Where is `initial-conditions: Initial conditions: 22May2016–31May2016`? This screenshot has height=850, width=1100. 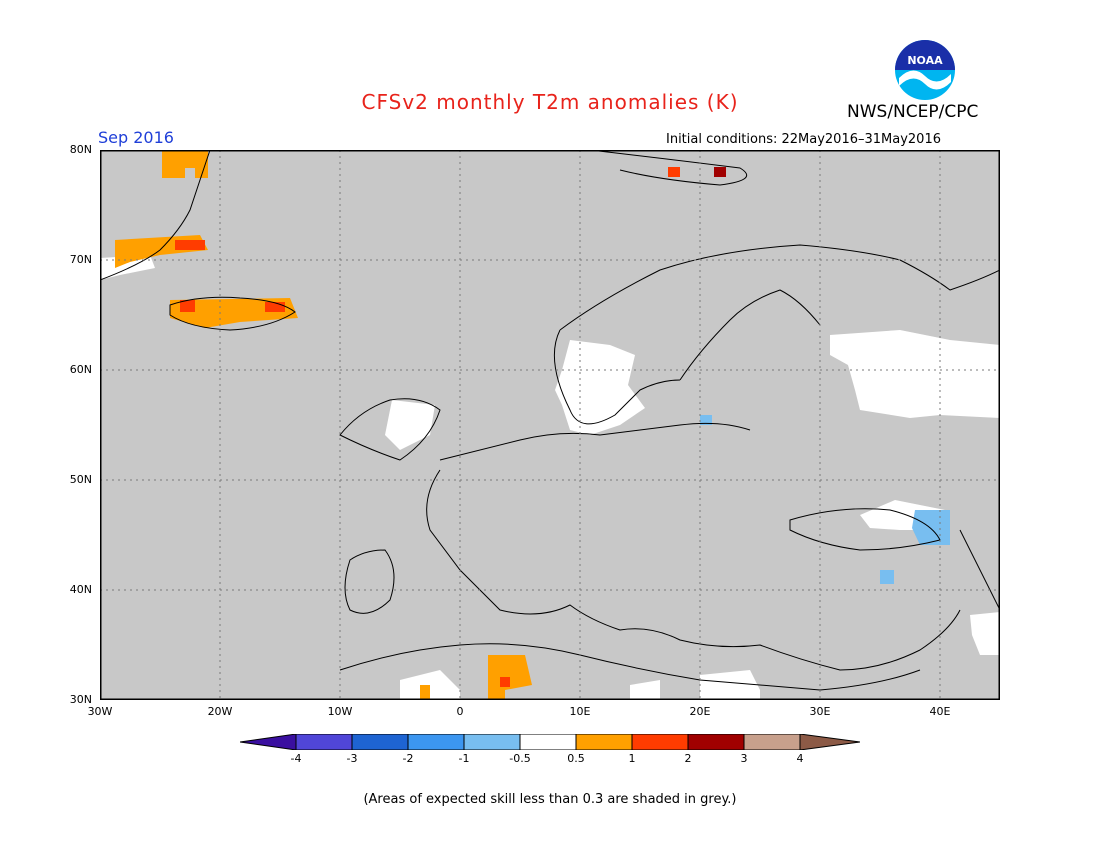 initial-conditions: Initial conditions: 22May2016–31May2016 is located at coordinates (803, 139).